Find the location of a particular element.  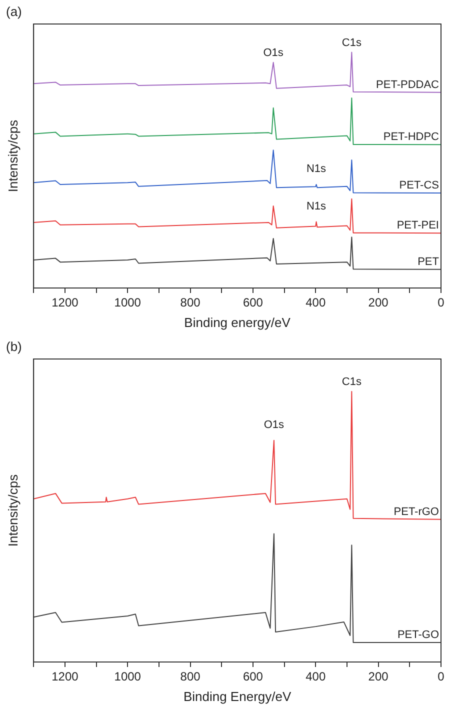

chart-title: (b) is located at coordinates (14, 346).